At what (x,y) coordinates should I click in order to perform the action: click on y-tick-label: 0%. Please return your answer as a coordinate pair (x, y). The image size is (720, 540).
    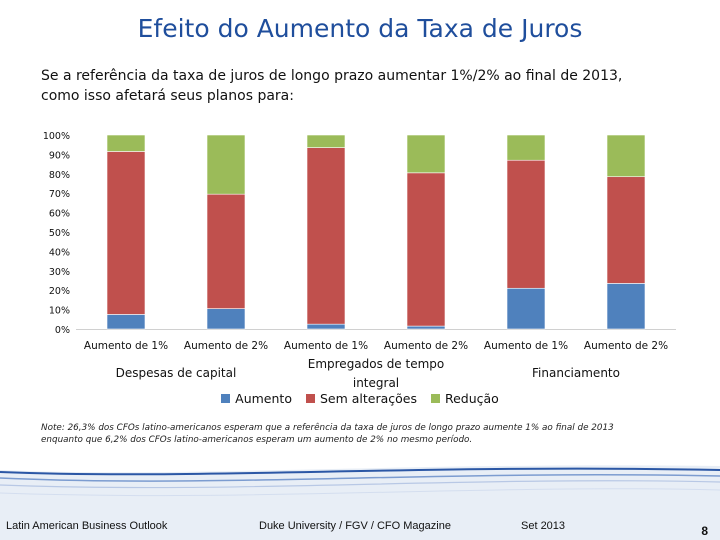
    Looking at the image, I should click on (62, 330).